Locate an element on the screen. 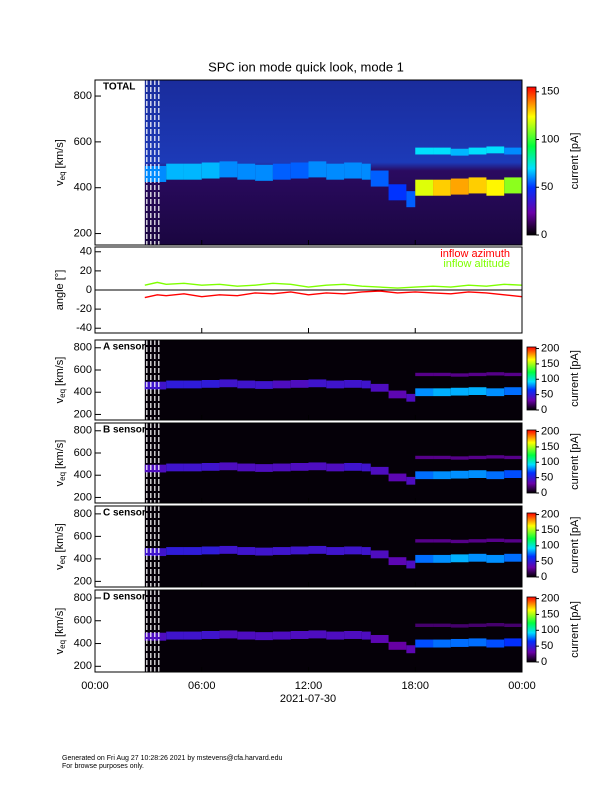  panel-name: C sensor is located at coordinates (124, 513).